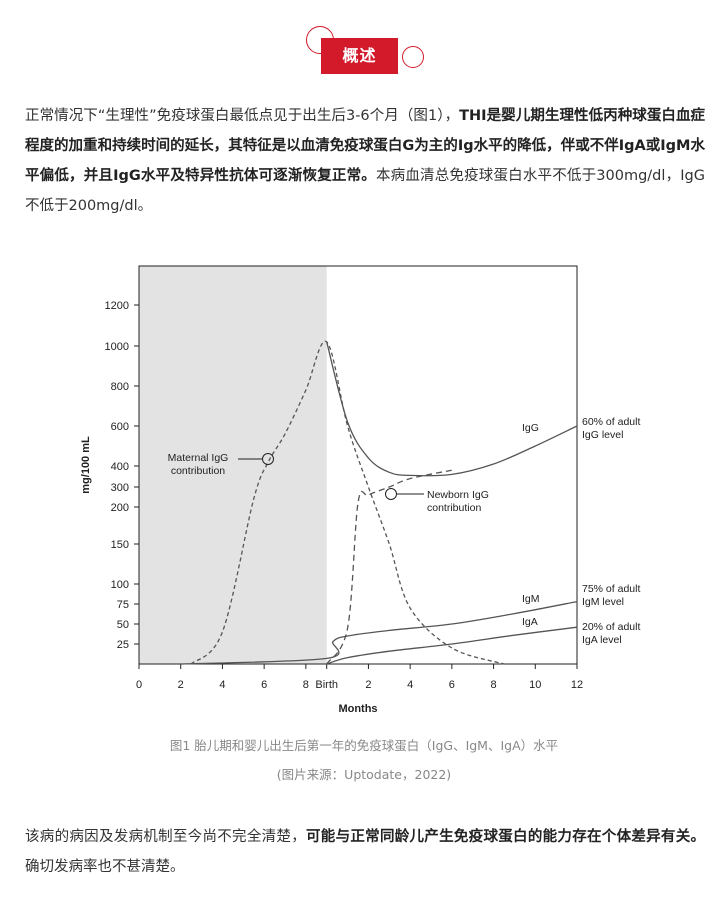 The image size is (728, 905). What do you see at coordinates (120, 545) in the screenshot?
I see `y-tick-label: 150` at bounding box center [120, 545].